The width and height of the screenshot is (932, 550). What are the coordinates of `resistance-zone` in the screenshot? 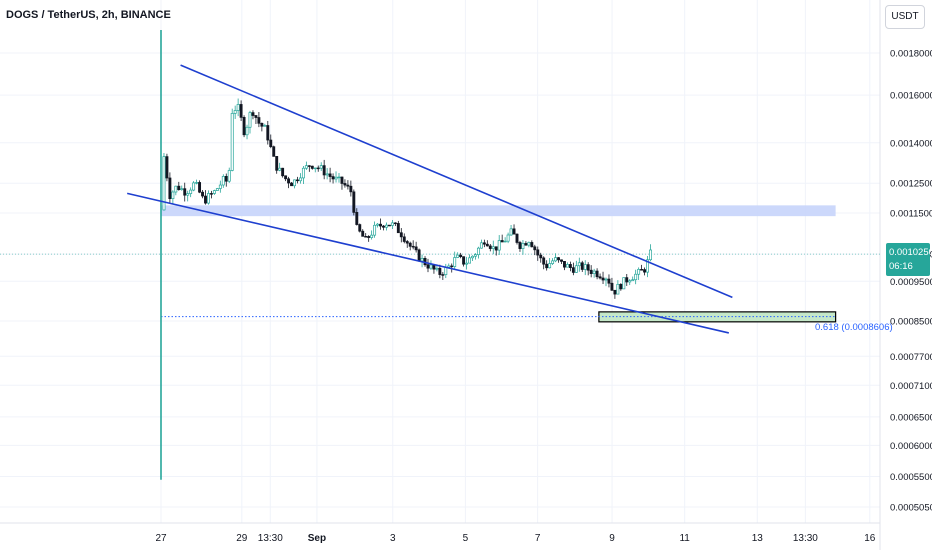 It's located at (498, 211).